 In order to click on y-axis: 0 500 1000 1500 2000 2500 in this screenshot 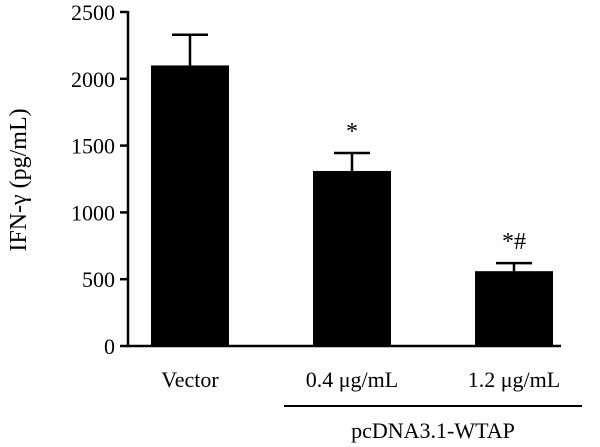, I will do `click(100, 179)`.